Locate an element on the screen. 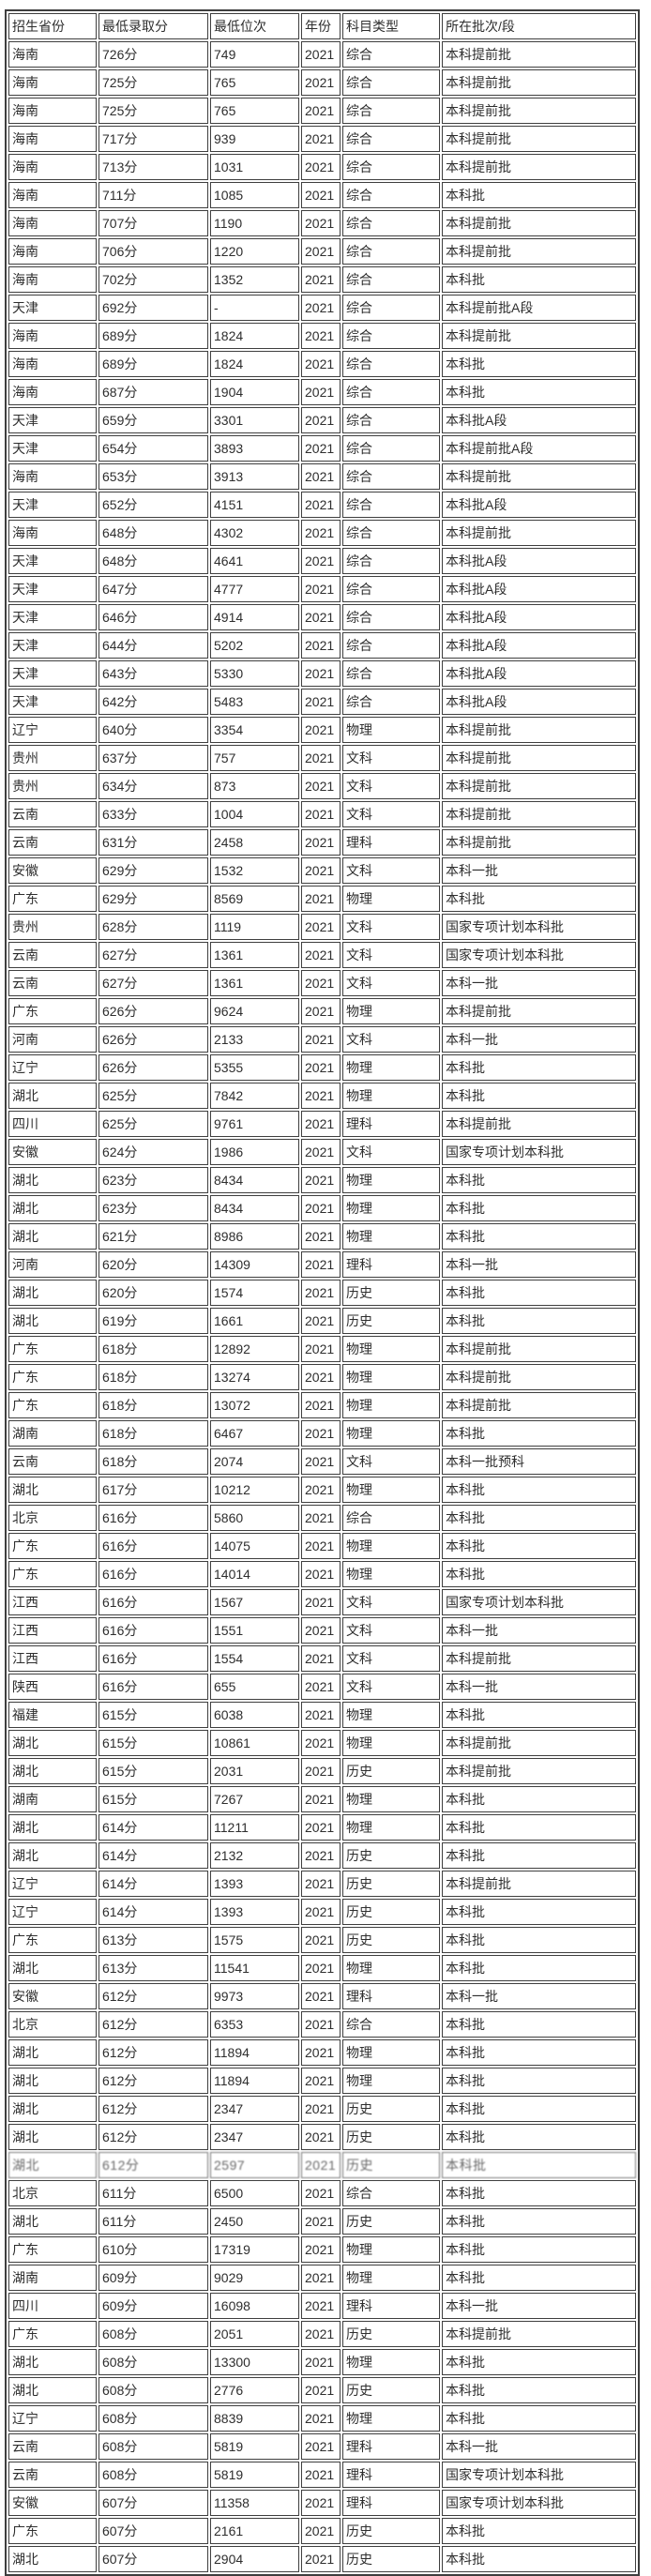 The height and width of the screenshot is (2576, 651). table-cell: 5202 is located at coordinates (255, 645).